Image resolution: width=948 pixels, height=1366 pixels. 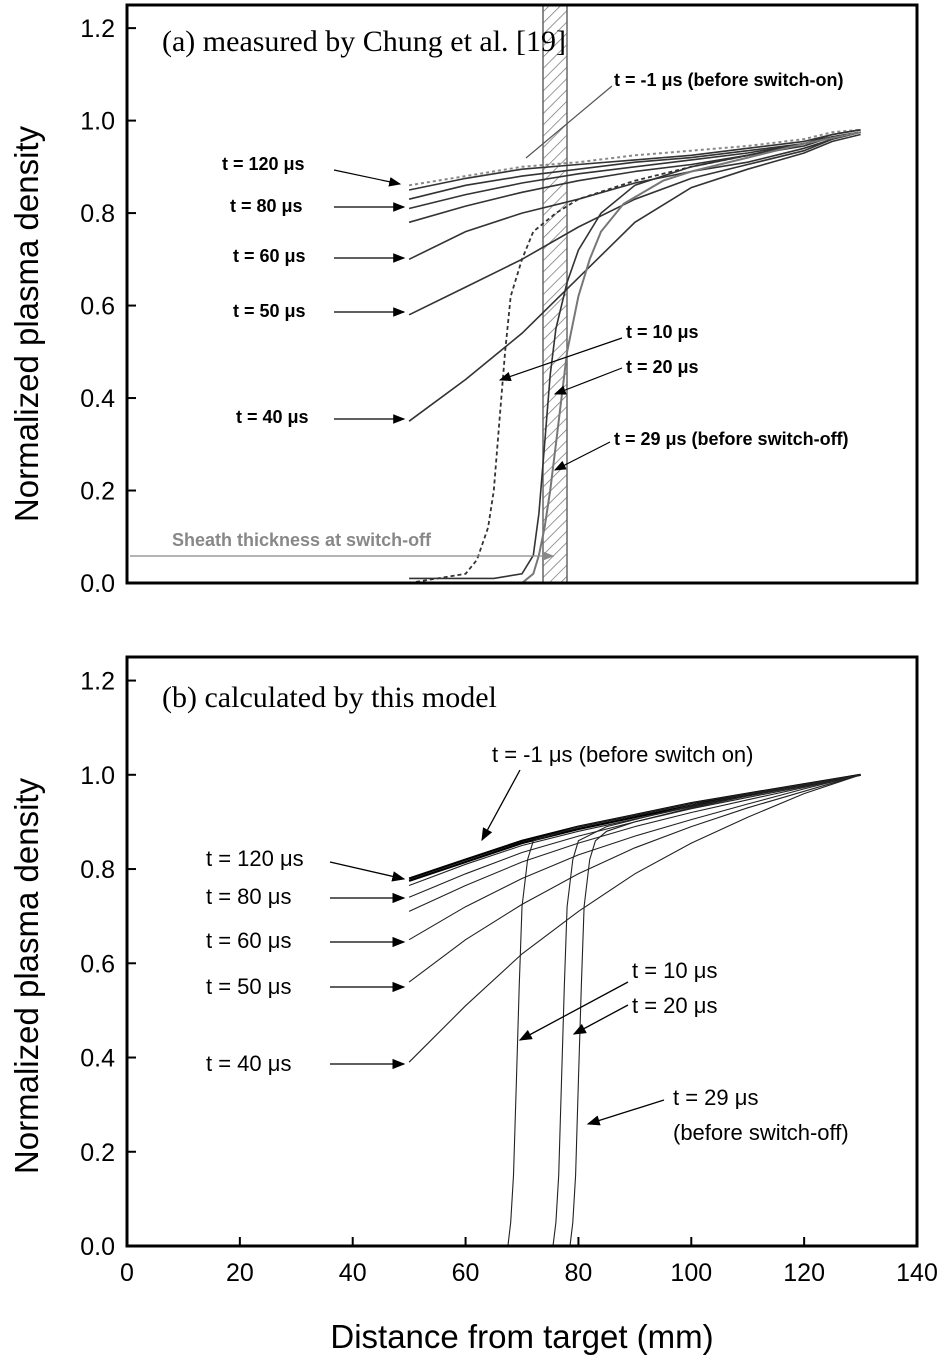 What do you see at coordinates (674, 1005) in the screenshot?
I see `annotation-b-t20: t = 20 μs` at bounding box center [674, 1005].